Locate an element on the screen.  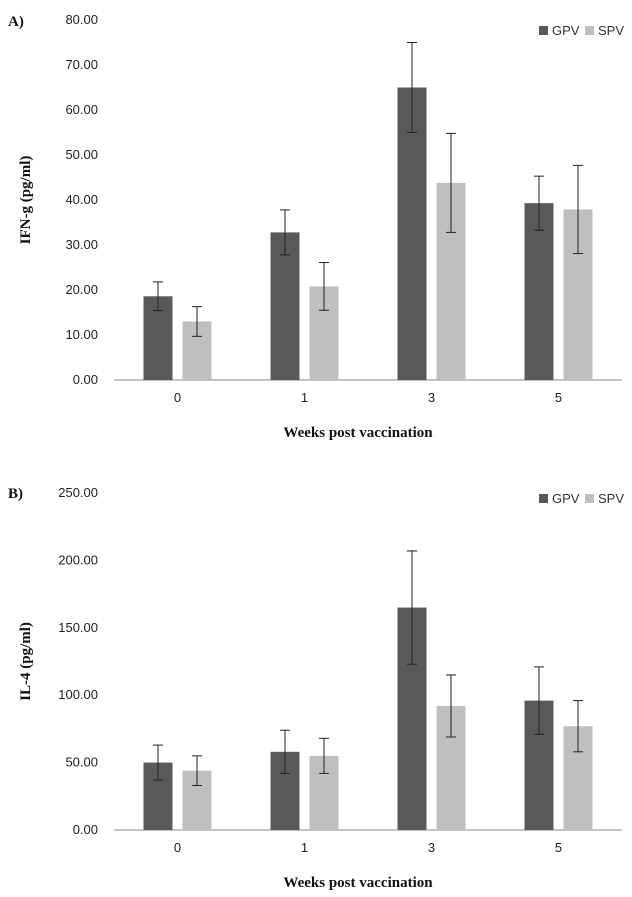
y-axis-title: IL-4 (pg/ml) is located at coordinates (26, 661).